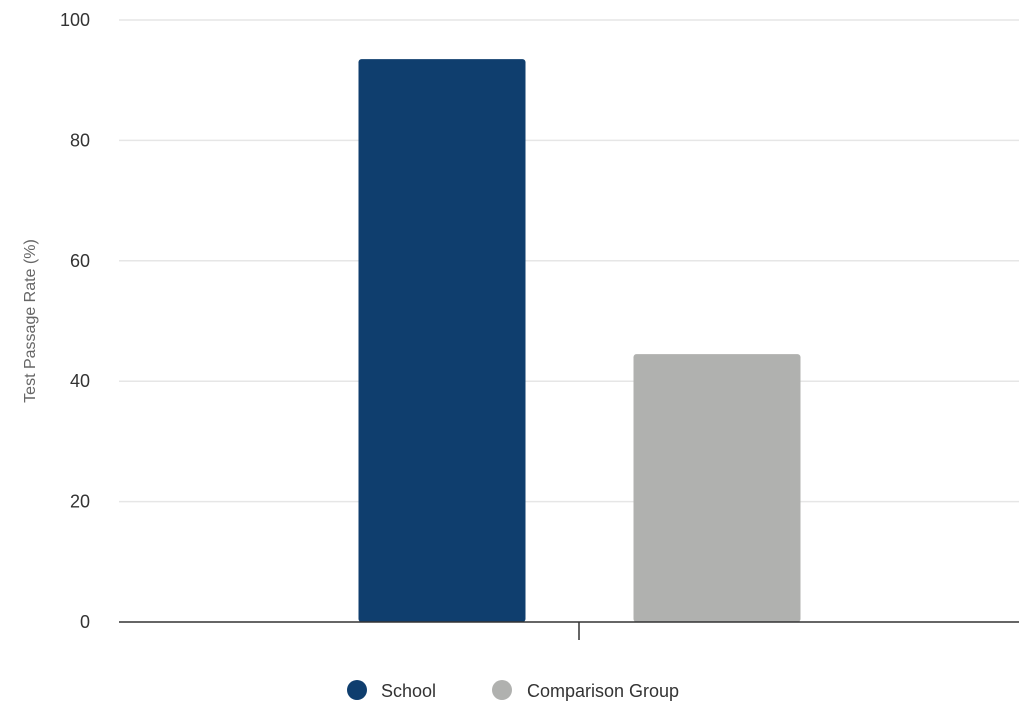 Image resolution: width=1019 pixels, height=706 pixels. What do you see at coordinates (80, 502) in the screenshot?
I see `y-tick-label: 20` at bounding box center [80, 502].